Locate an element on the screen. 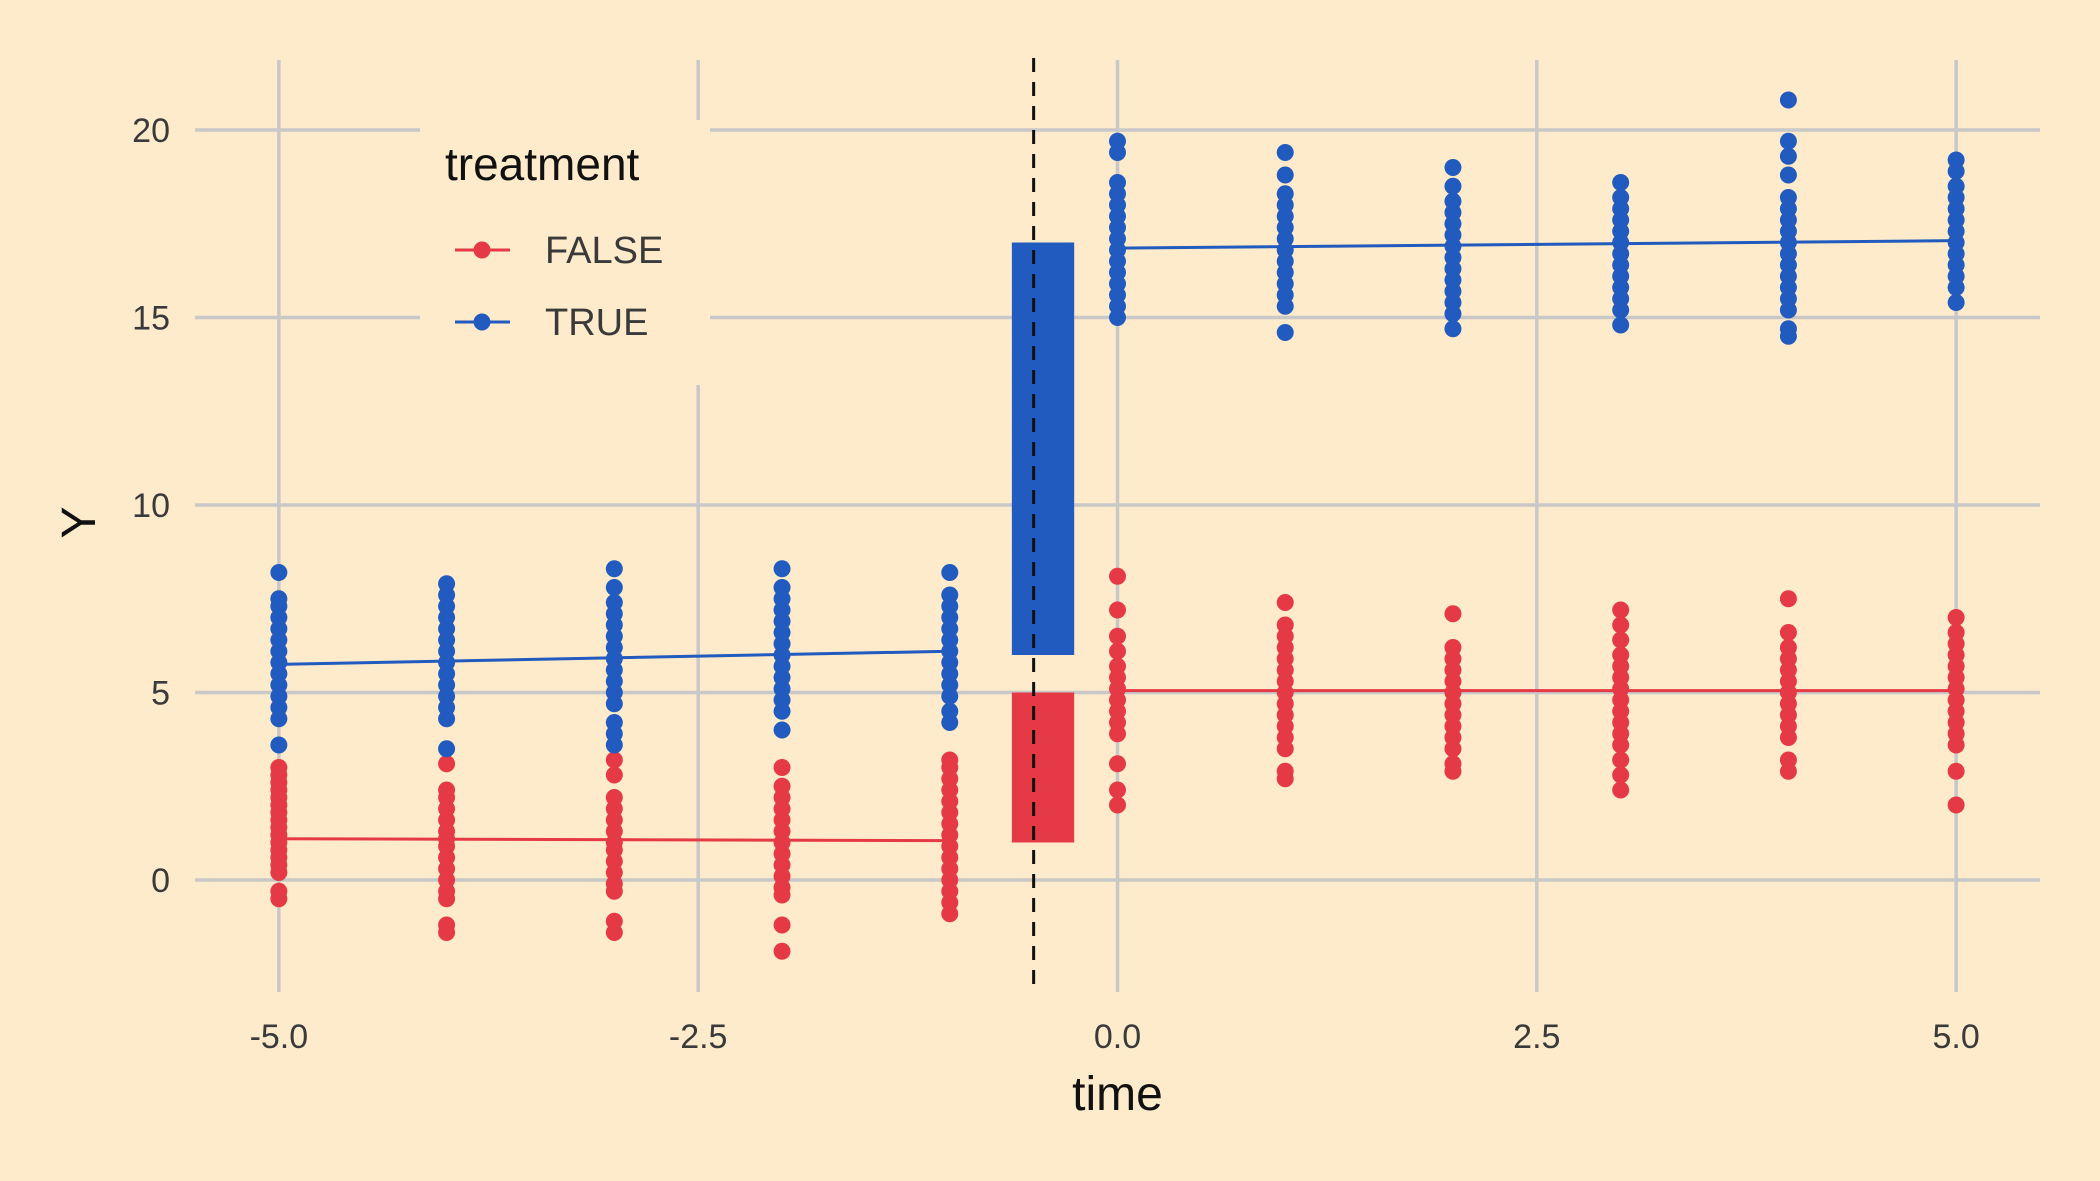  y-tick-label: 0 is located at coordinates (160, 881).